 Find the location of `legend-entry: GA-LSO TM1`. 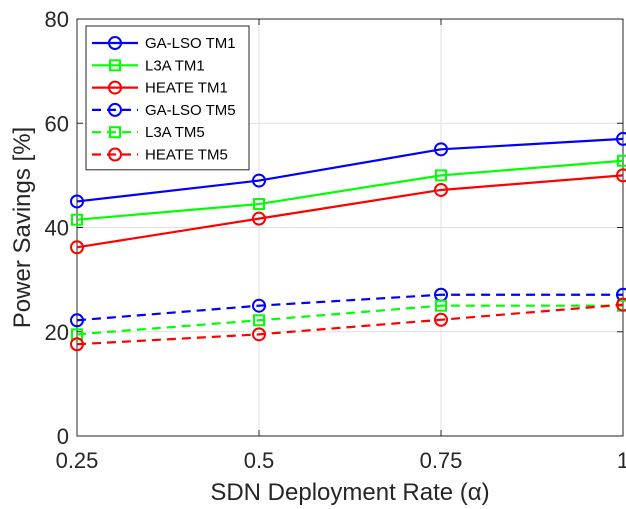

legend-entry: GA-LSO TM1 is located at coordinates (164, 43).